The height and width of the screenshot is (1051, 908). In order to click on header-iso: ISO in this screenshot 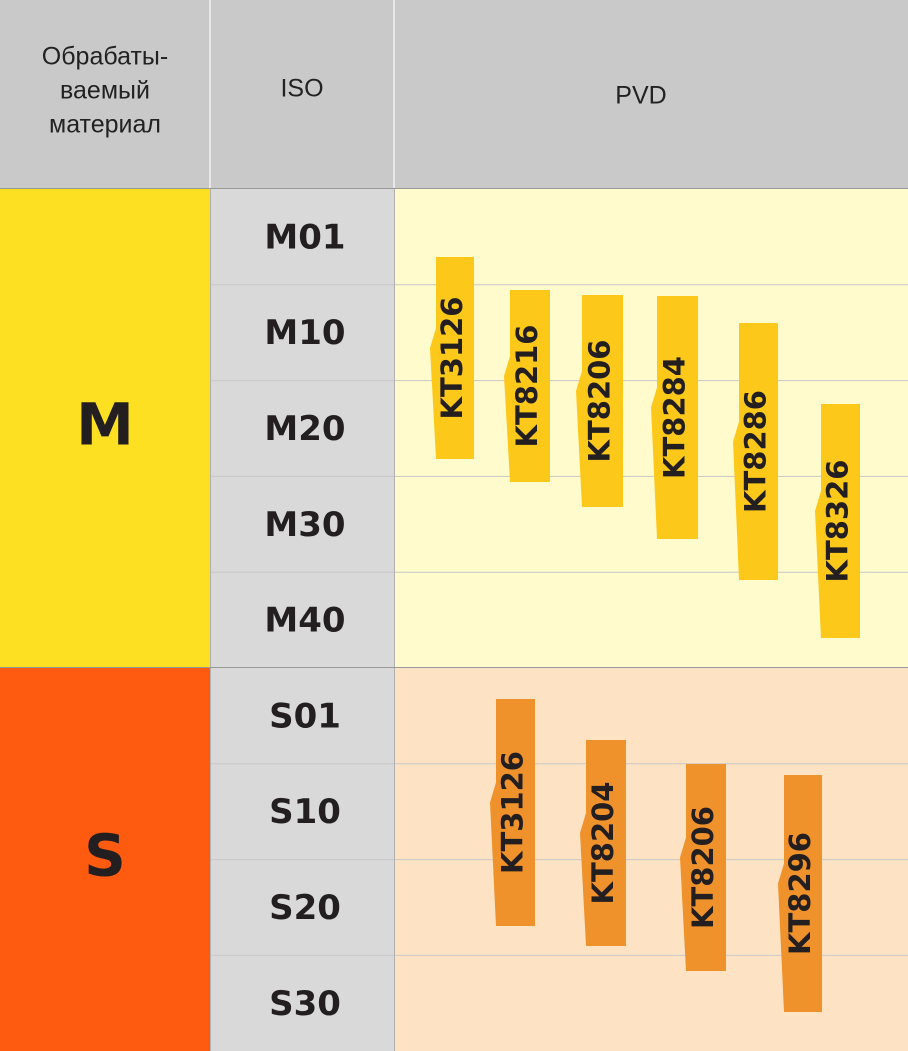, I will do `click(301, 89)`.